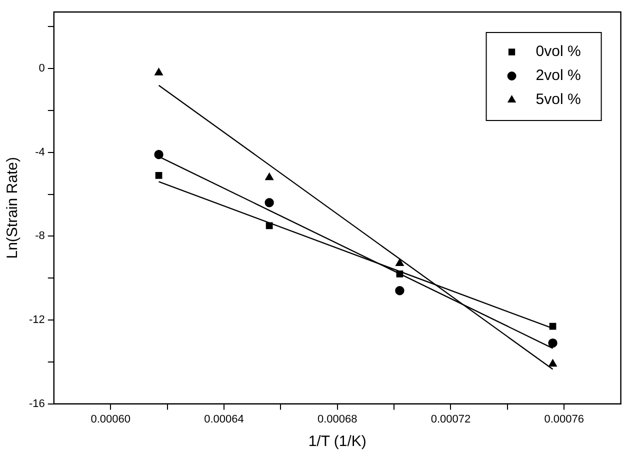  I want to click on legend-label: 2vol %, so click(558, 75).